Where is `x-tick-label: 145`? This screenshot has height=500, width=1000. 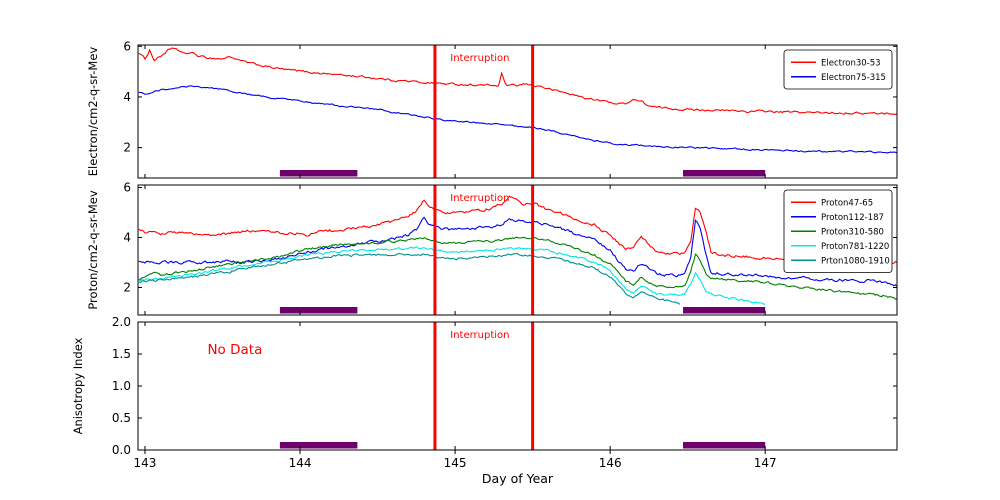 x-tick-label: 145 is located at coordinates (455, 463).